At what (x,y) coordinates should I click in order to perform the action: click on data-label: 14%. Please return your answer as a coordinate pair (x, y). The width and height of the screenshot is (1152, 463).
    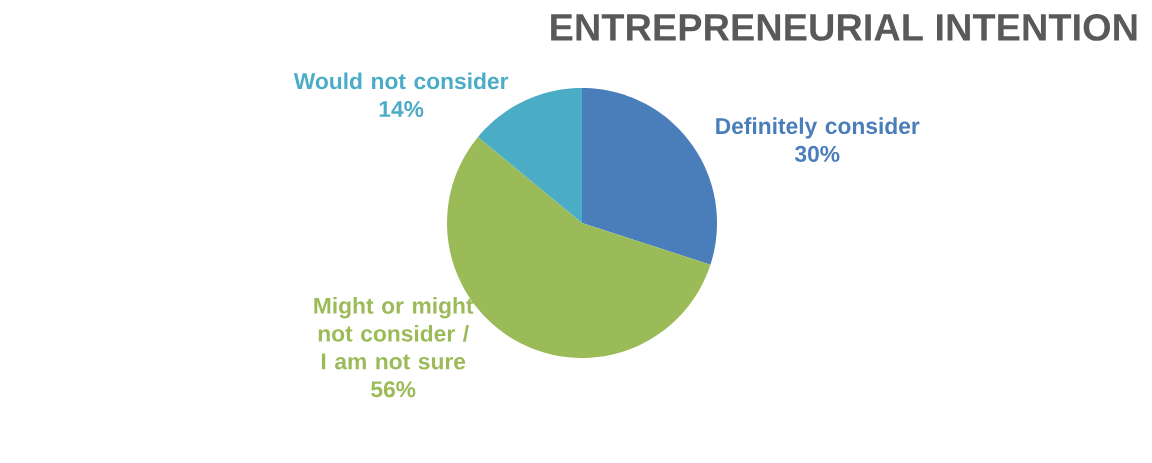
    Looking at the image, I should click on (401, 109).